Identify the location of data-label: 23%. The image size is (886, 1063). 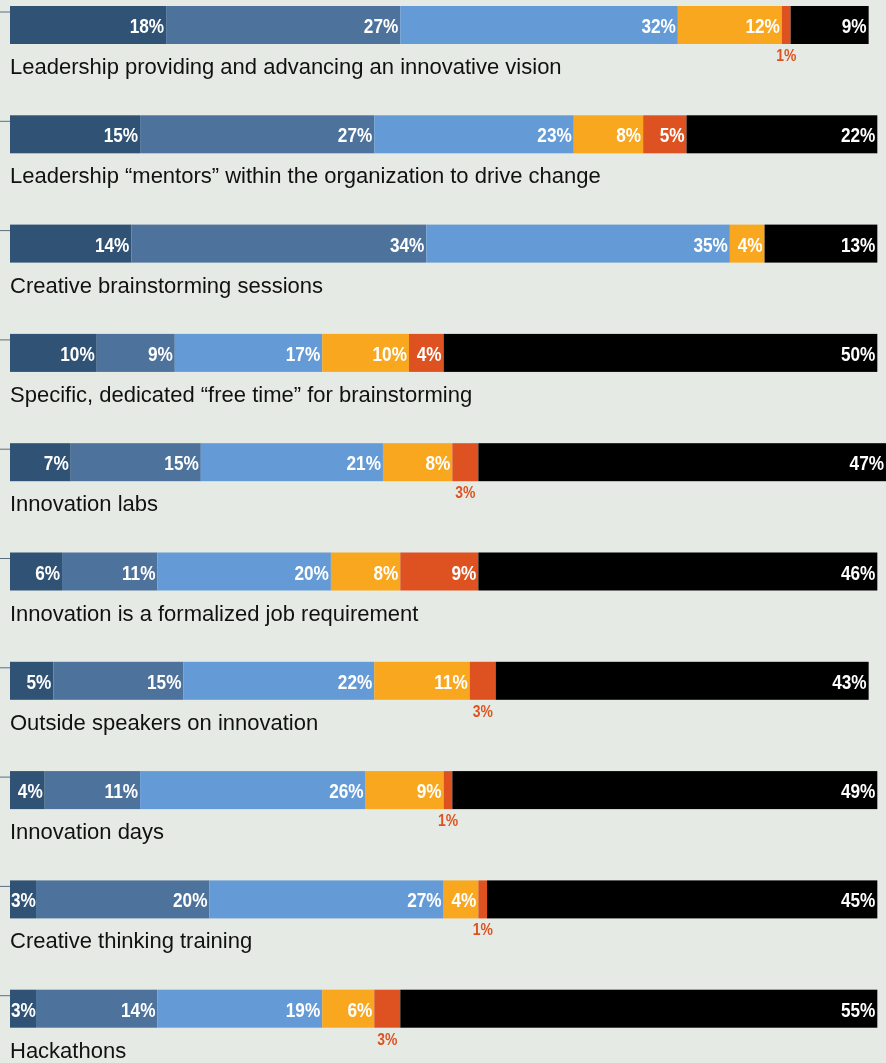
(554, 135).